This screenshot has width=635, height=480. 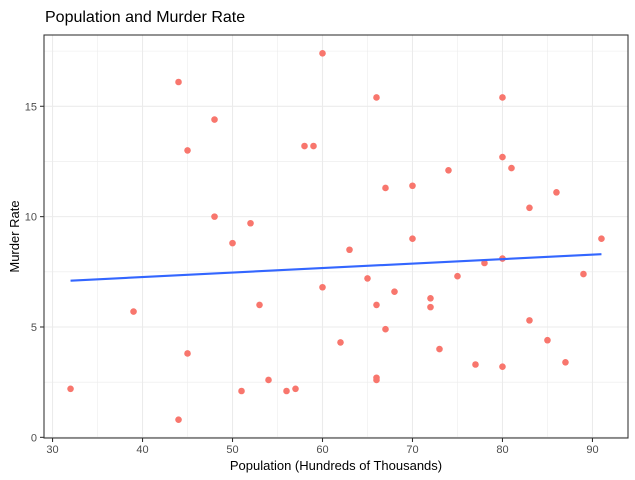 What do you see at coordinates (34, 328) in the screenshot?
I see `y-tick-label: 5` at bounding box center [34, 328].